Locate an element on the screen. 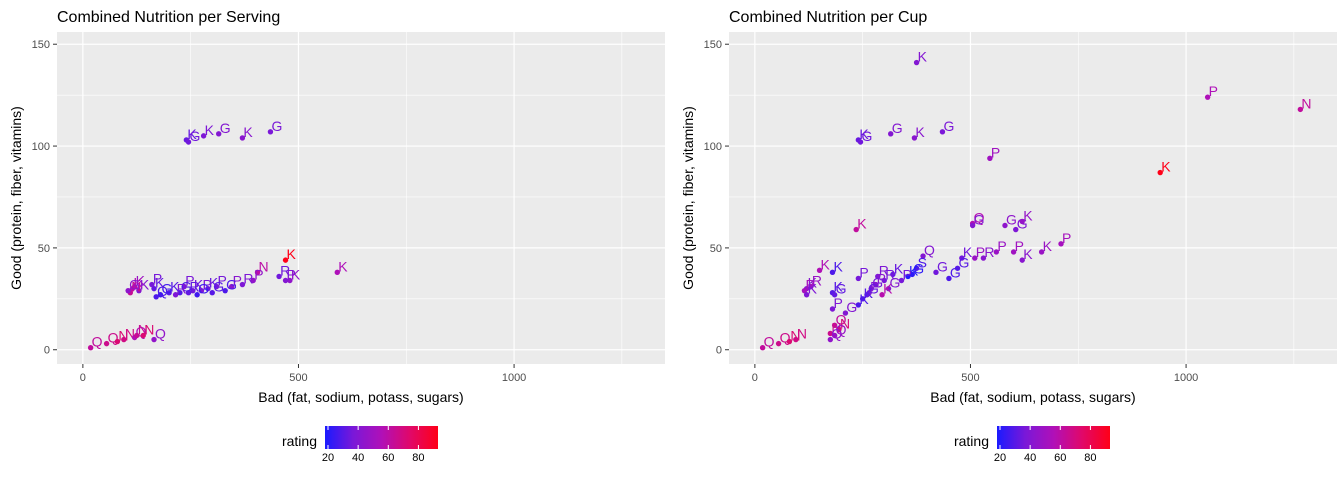  tick-label-x: 0 is located at coordinates (83, 378).